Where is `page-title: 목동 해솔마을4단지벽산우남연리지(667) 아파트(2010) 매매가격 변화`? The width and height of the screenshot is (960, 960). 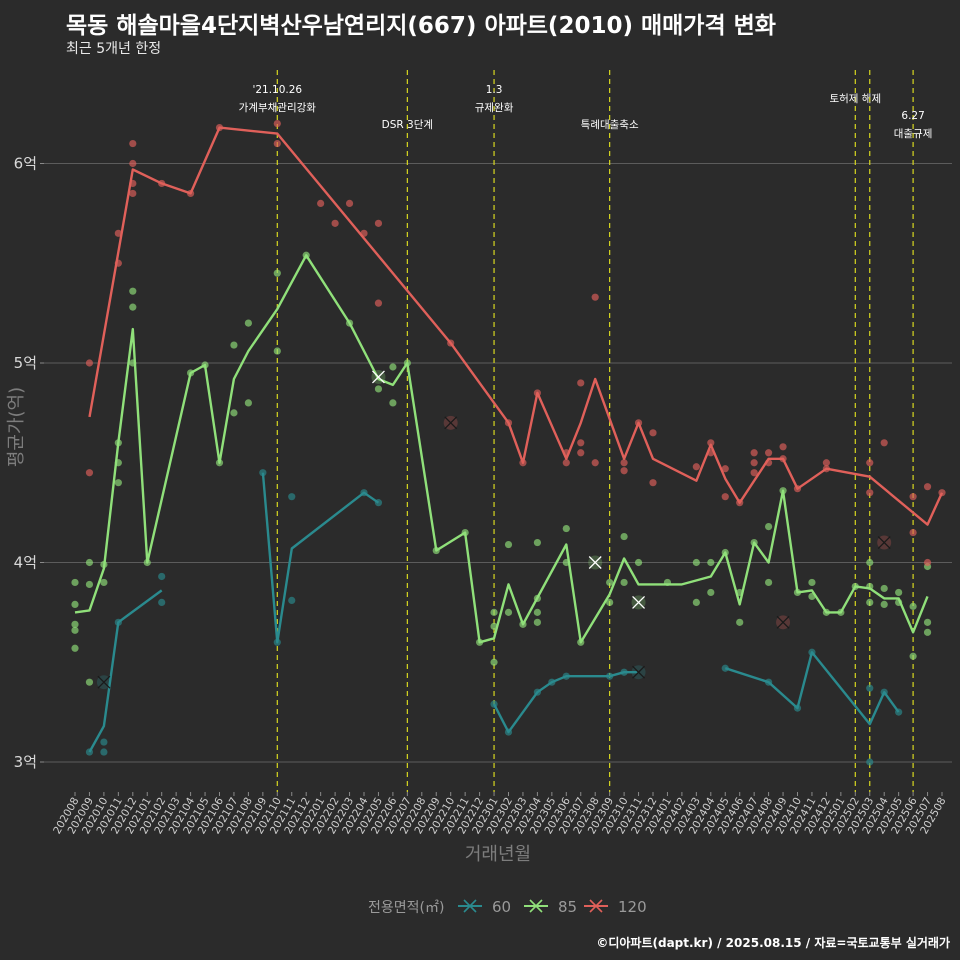
page-title: 목동 해솔마을4단지벽산우남연리지(667) 아파트(2010) 매매가격 변화 is located at coordinates (421, 26).